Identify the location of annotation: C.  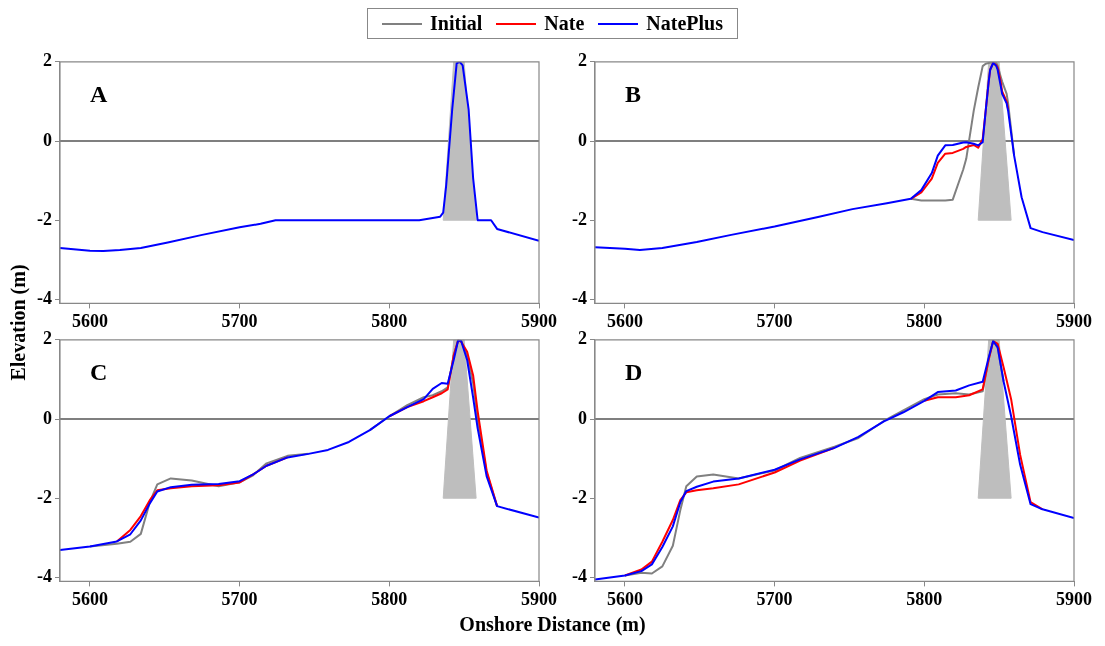
(98, 372).